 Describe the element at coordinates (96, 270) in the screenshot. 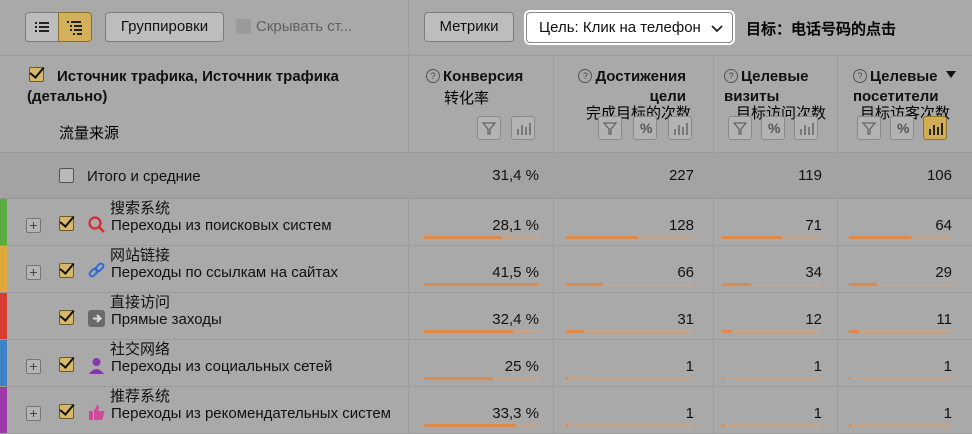

I see `link-icon` at that location.